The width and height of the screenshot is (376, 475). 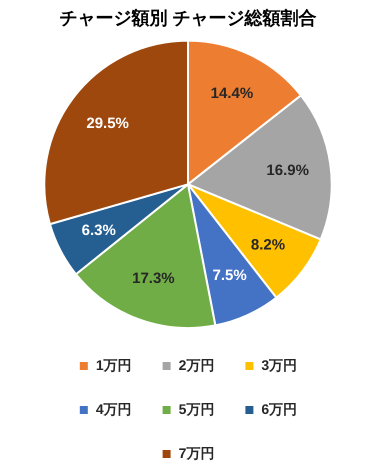 I want to click on data-label: 16.9%, so click(x=287, y=170).